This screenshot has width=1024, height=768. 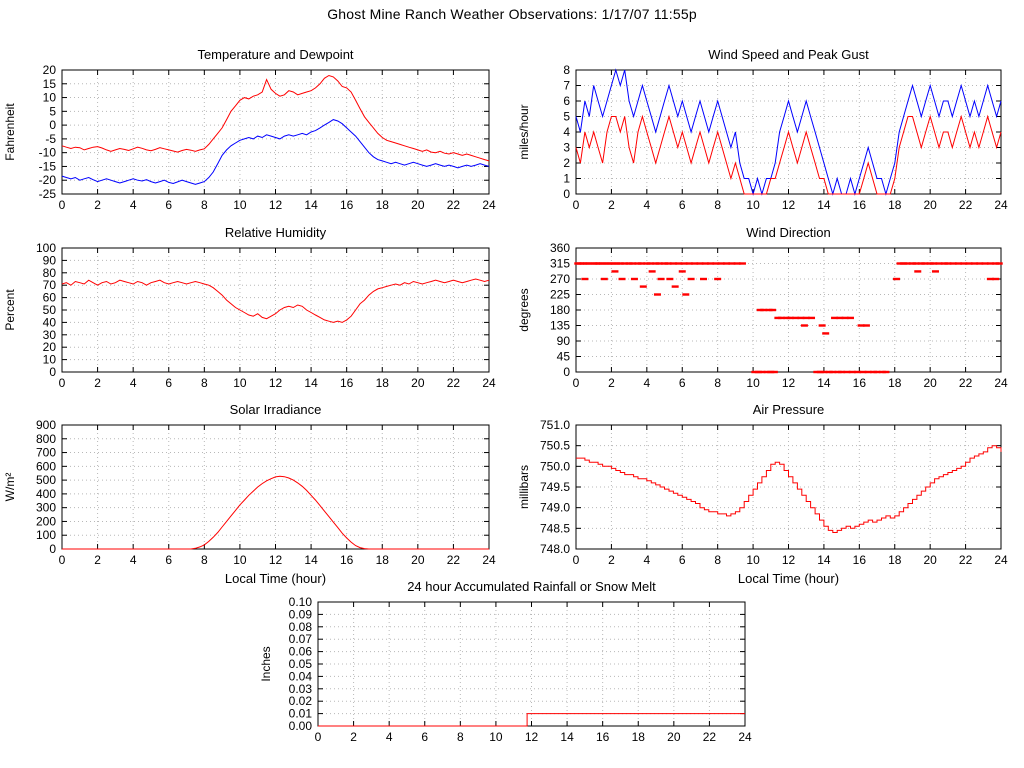 What do you see at coordinates (50, 273) in the screenshot?
I see `svg-text: 80` at bounding box center [50, 273].